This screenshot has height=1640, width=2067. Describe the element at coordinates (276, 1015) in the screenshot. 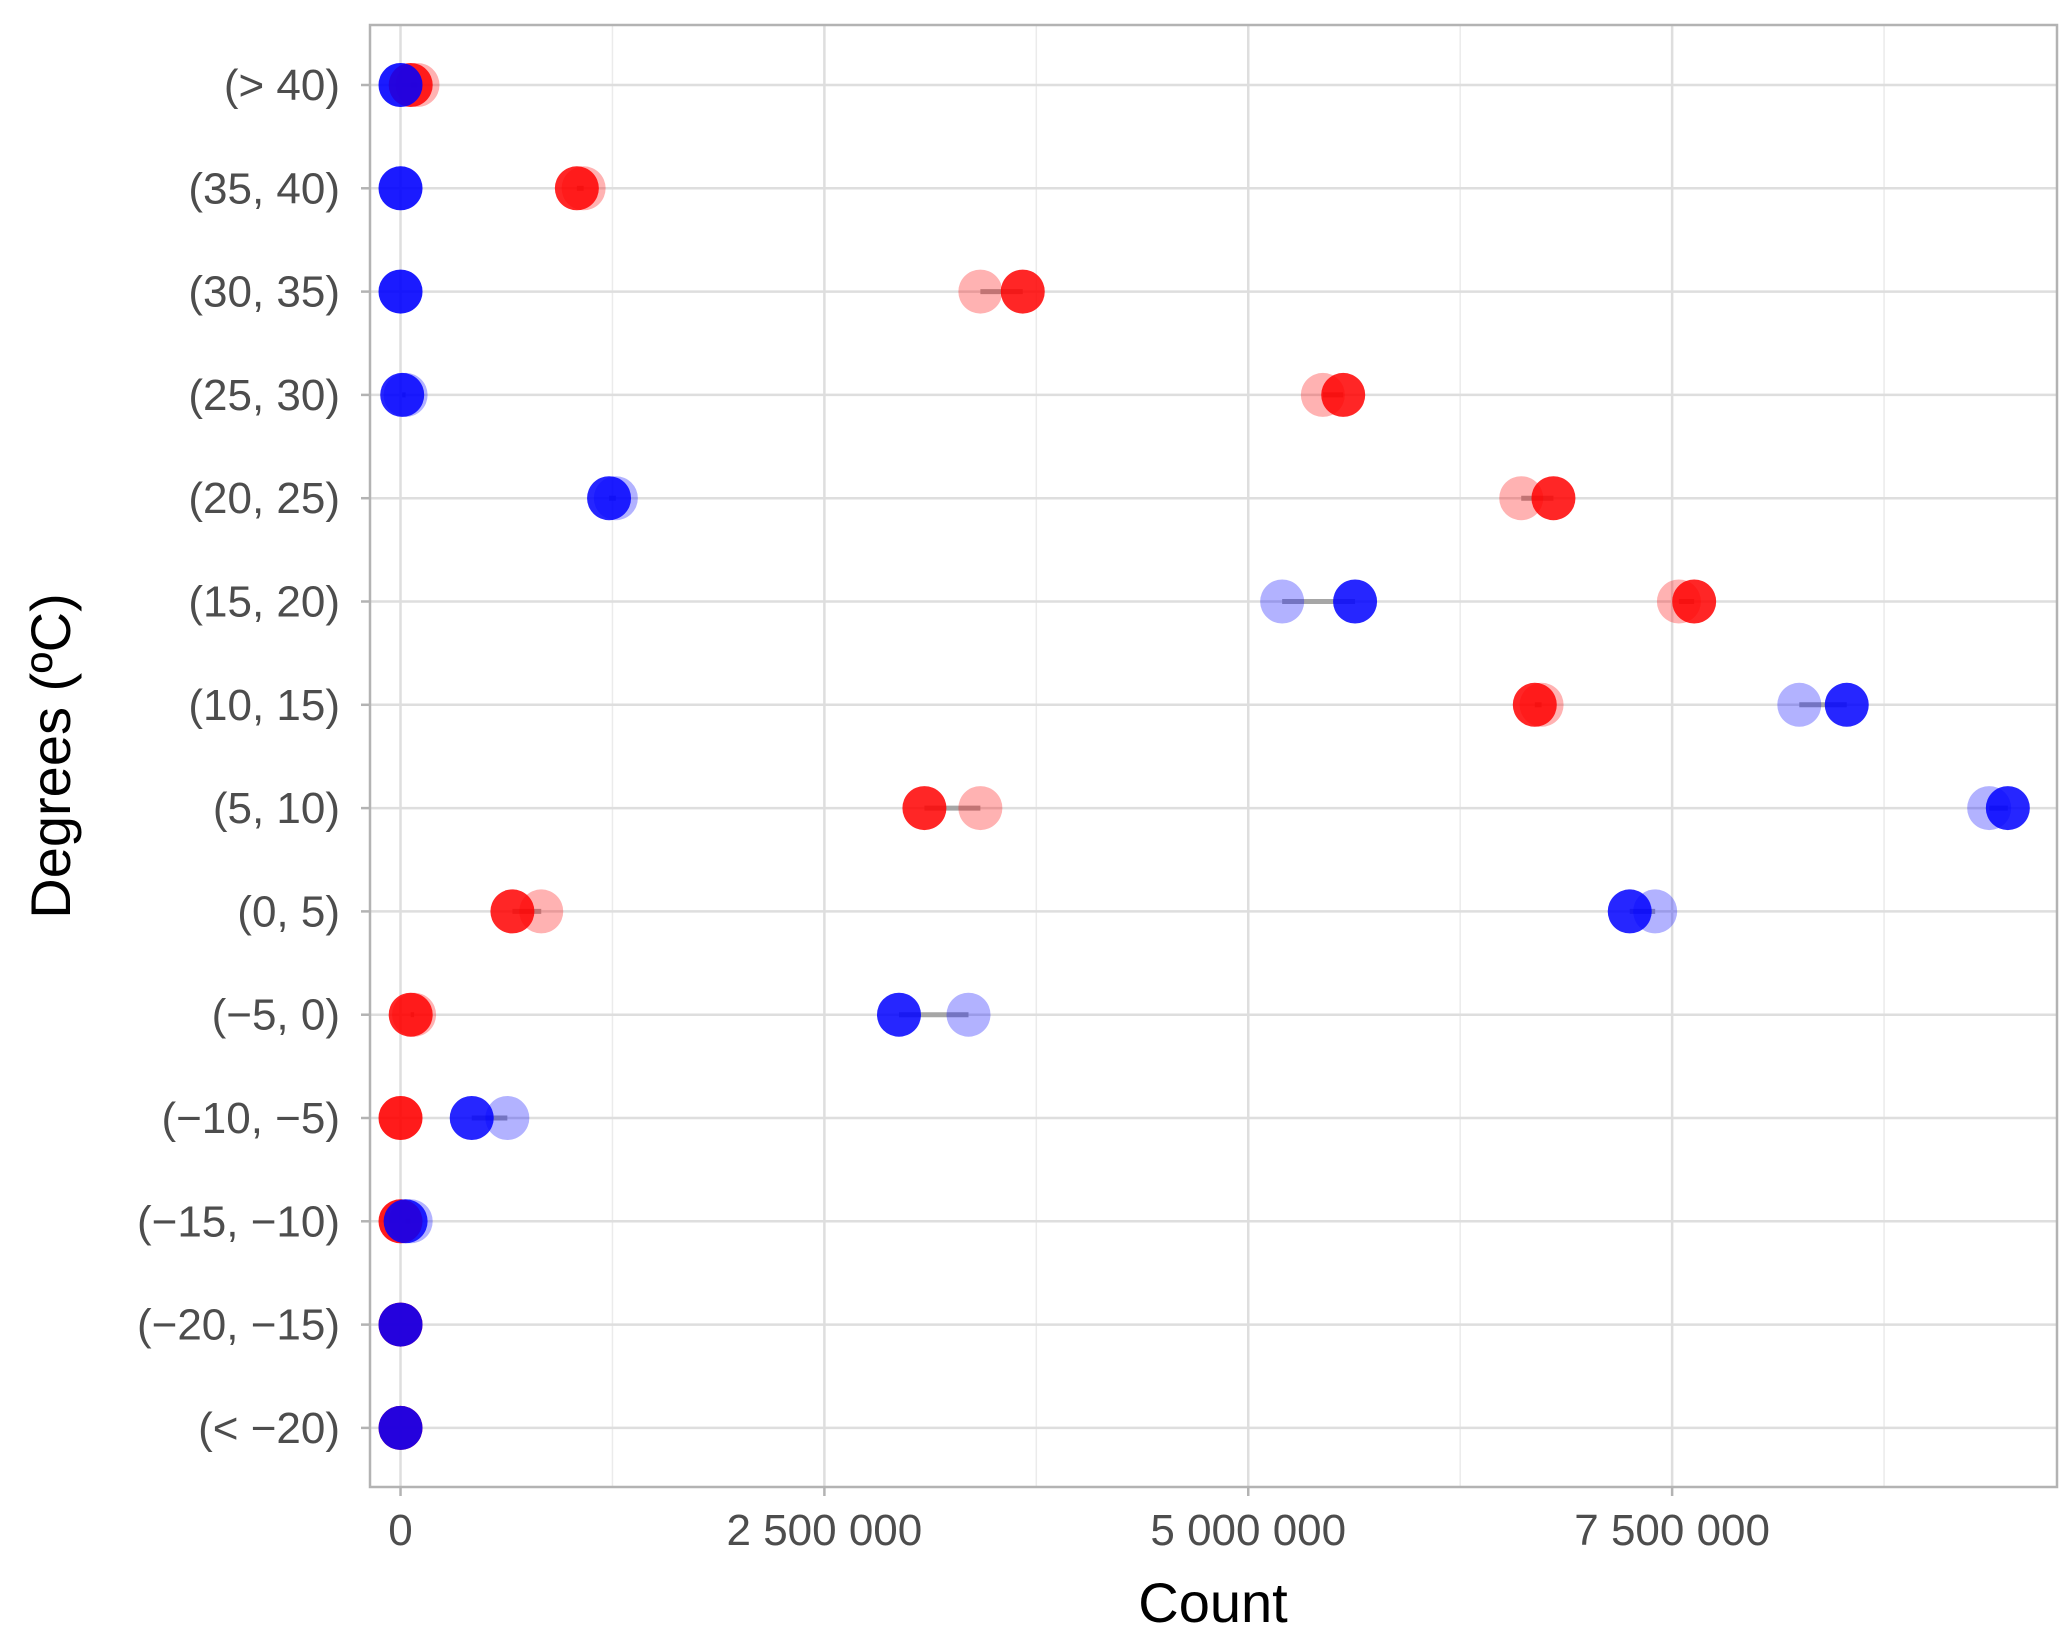

I see `y-tick-label: (−5, 0)` at that location.